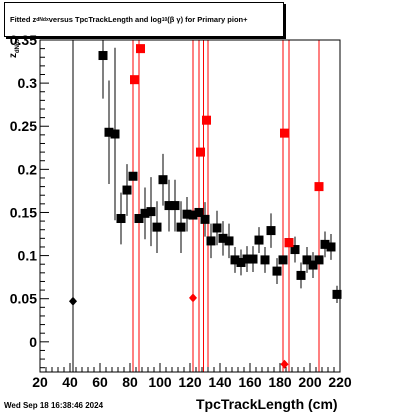  Describe the element at coordinates (23, 19) in the screenshot. I see `chart-title-part1: Fitted z` at that location.